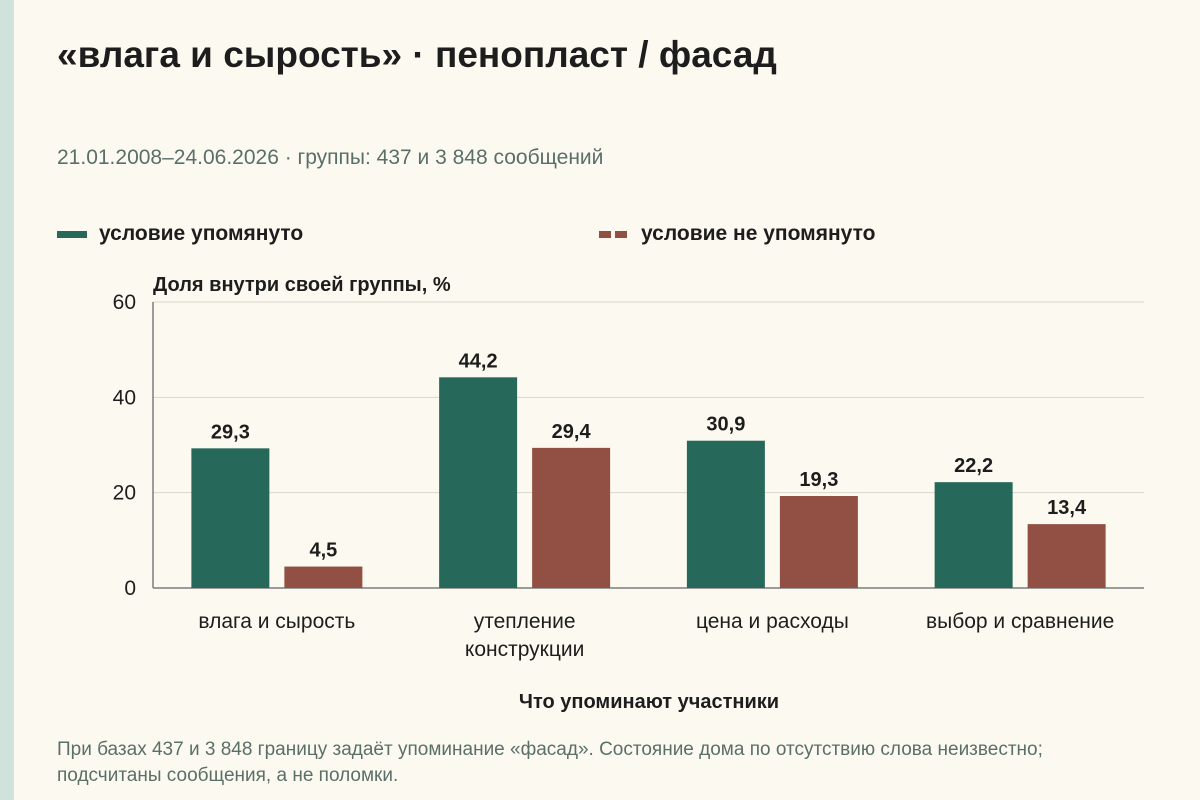 The width and height of the screenshot is (1200, 800). Describe the element at coordinates (7, 400) in the screenshot. I see `side-accent-strip` at that location.